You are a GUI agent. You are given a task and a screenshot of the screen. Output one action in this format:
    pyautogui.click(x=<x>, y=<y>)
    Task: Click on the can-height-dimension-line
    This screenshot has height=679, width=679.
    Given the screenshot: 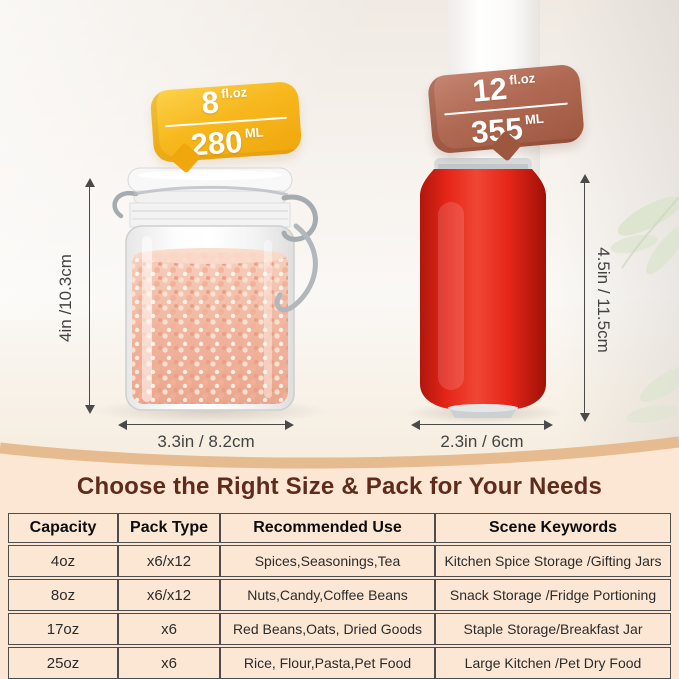 What is the action you would take?
    pyautogui.click(x=584, y=298)
    